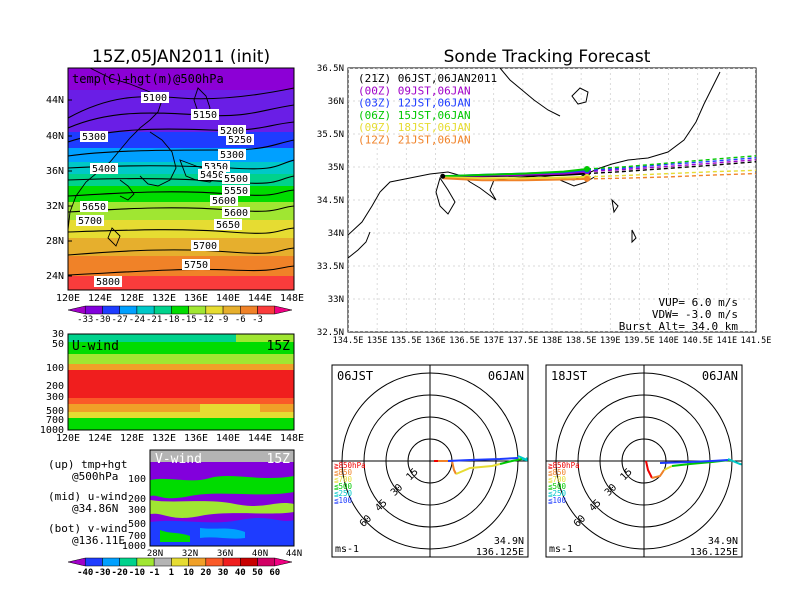  What do you see at coordinates (414, 90) in the screenshot?
I see `legend-entry: (00Z) 09JST,06JAN` at bounding box center [414, 90].